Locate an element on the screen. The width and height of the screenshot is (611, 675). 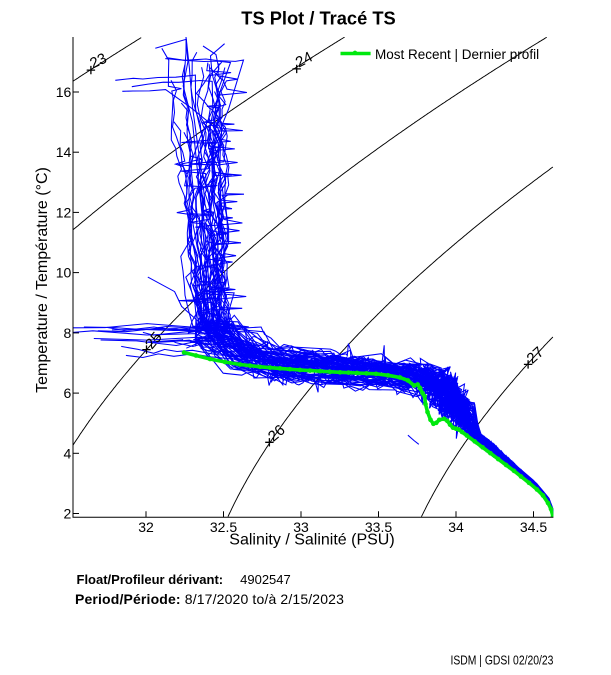
svg-text: 12 is located at coordinates (64, 212).